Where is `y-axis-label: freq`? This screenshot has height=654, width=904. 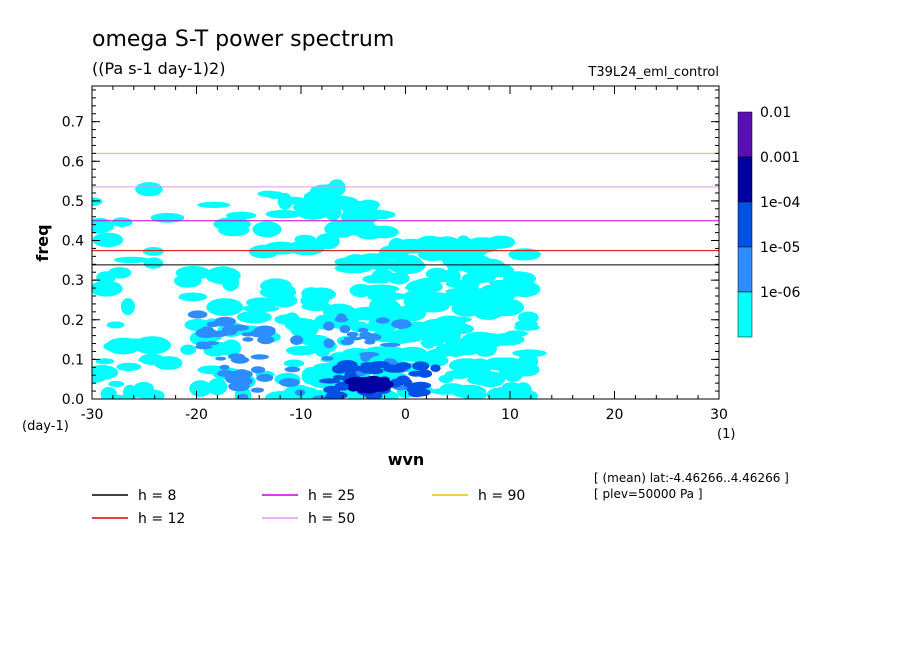 y-axis-label: freq is located at coordinates (42, 242).